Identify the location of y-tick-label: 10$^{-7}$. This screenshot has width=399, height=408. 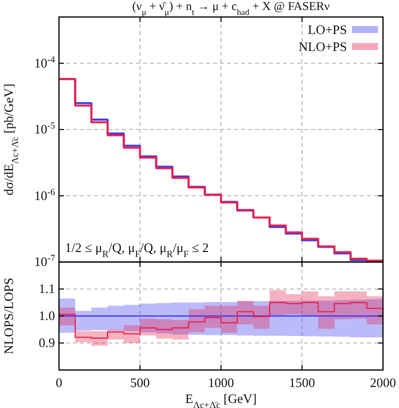
(45, 262).